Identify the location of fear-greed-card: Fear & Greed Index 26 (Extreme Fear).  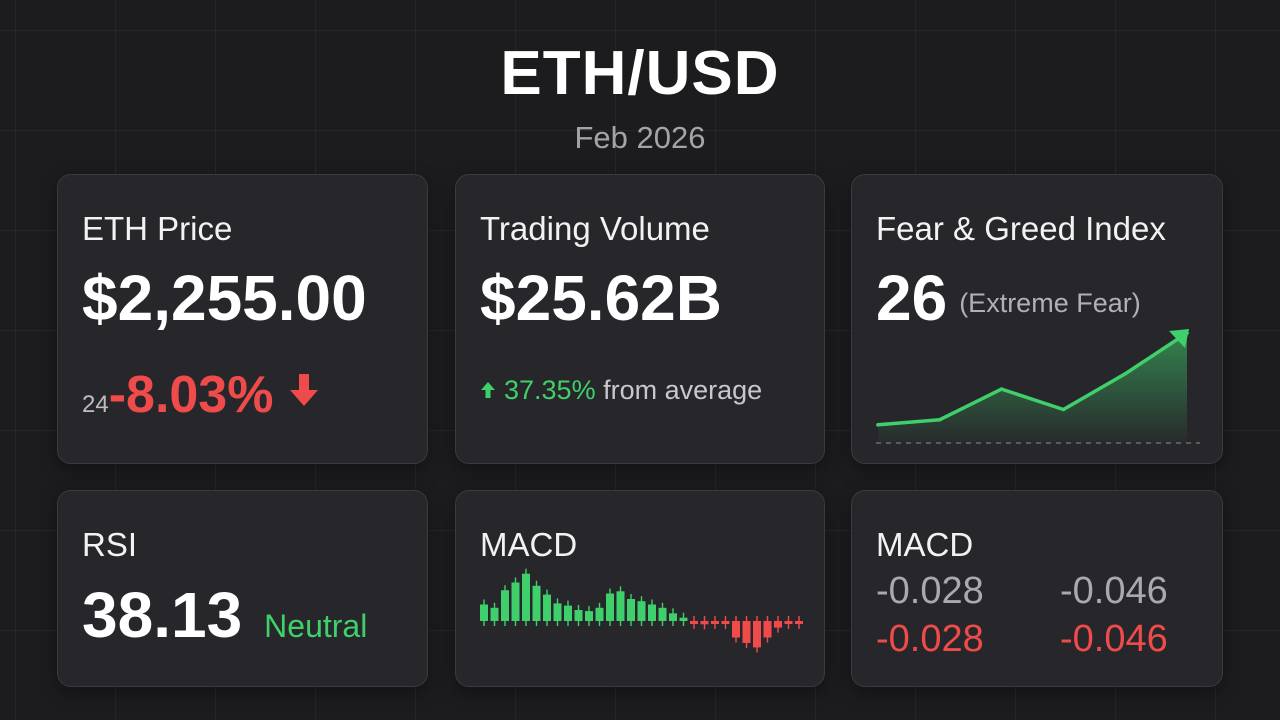
(1037, 319).